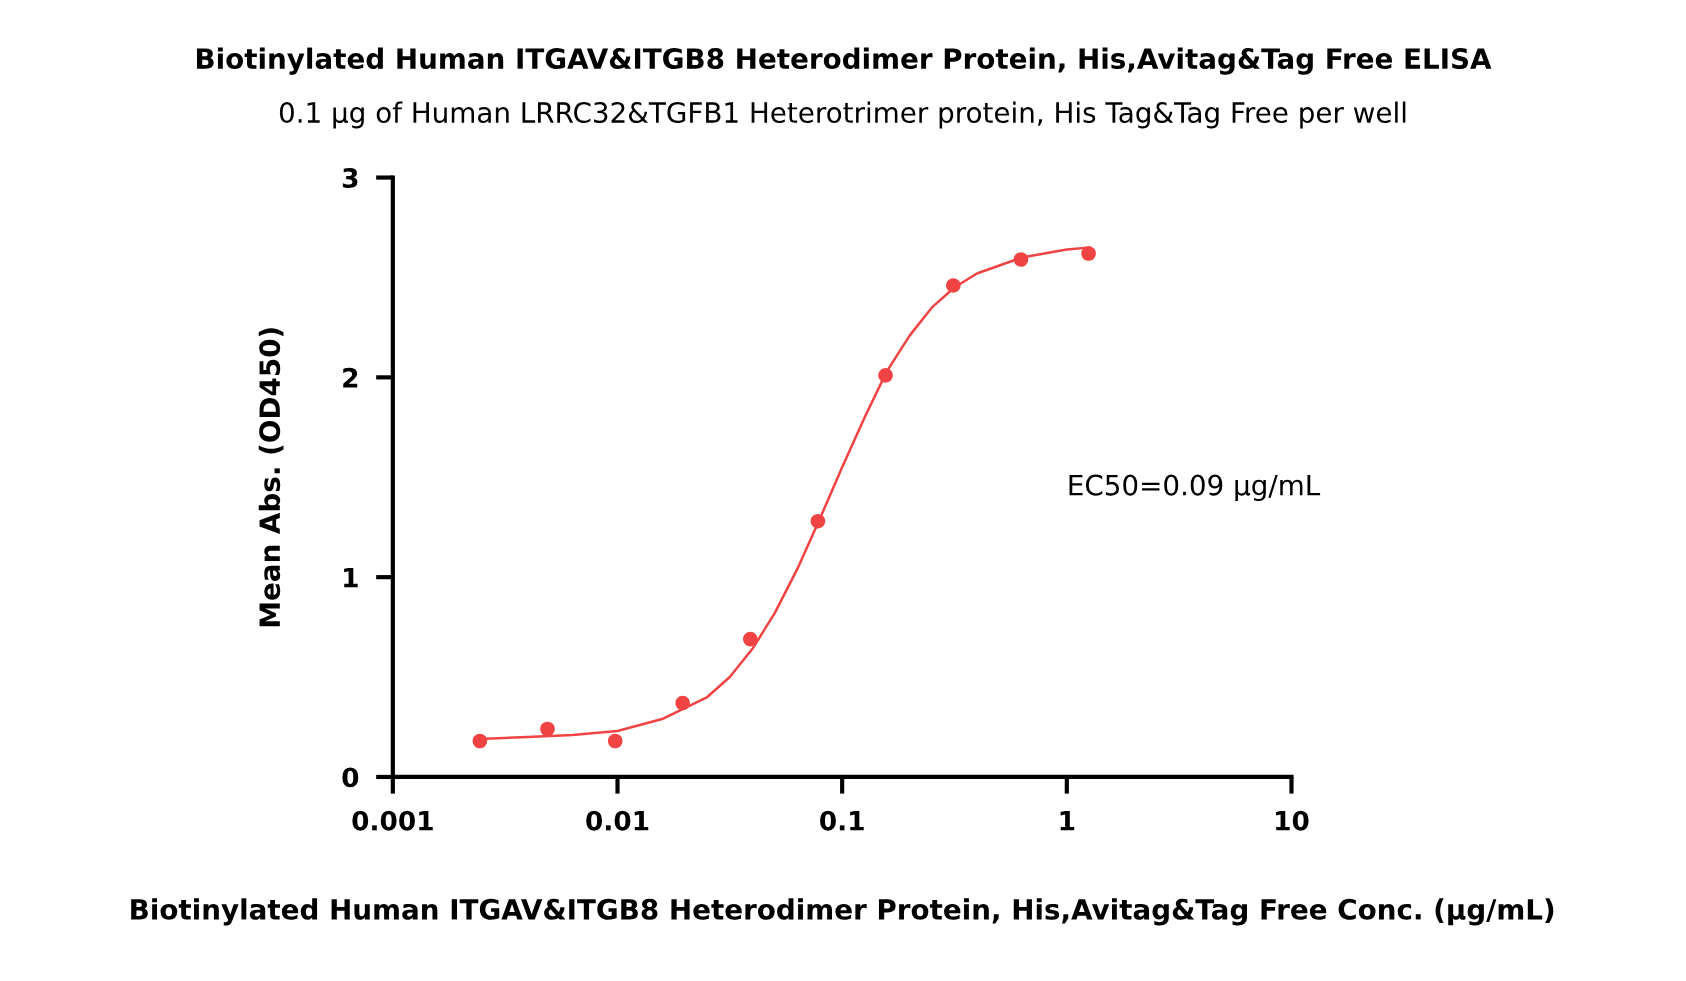 The width and height of the screenshot is (1686, 981). Describe the element at coordinates (1067, 821) in the screenshot. I see `x-tick-label: 1` at that location.